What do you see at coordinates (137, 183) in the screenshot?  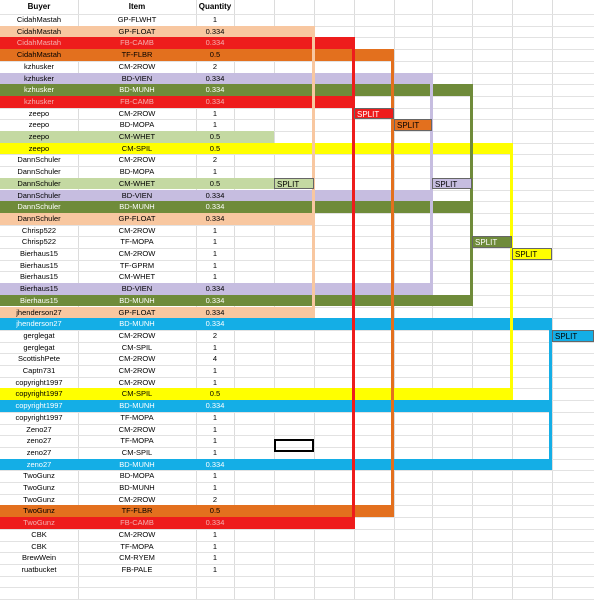 I see `item-cell: CM-WHET` at bounding box center [137, 183].